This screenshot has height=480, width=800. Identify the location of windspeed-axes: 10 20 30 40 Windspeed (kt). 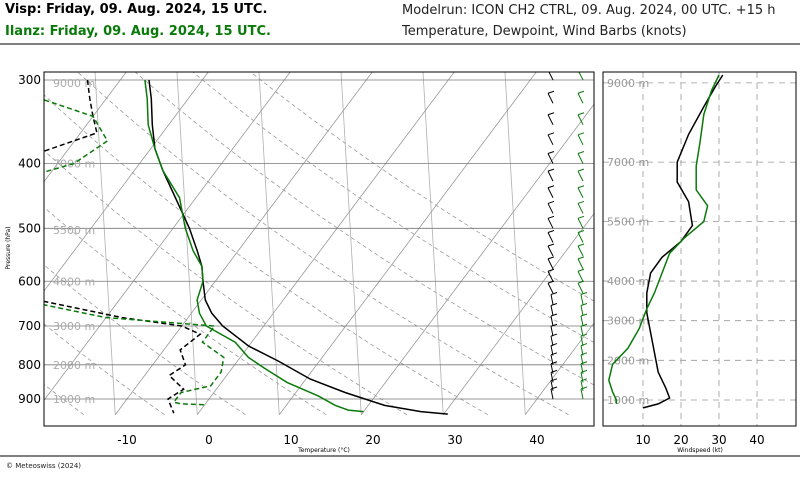
(699, 443).